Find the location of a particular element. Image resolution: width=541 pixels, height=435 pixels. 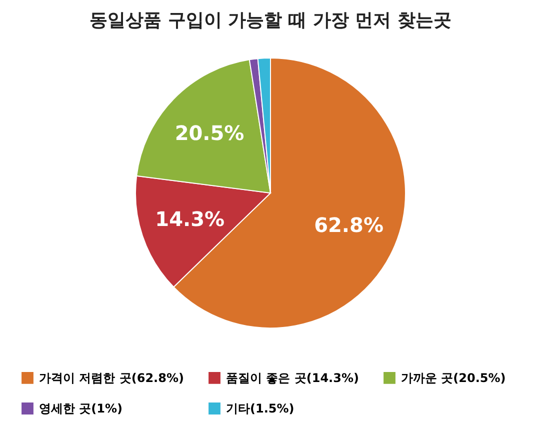

legend-label: 가까운 곳(20.5%) is located at coordinates (453, 377).